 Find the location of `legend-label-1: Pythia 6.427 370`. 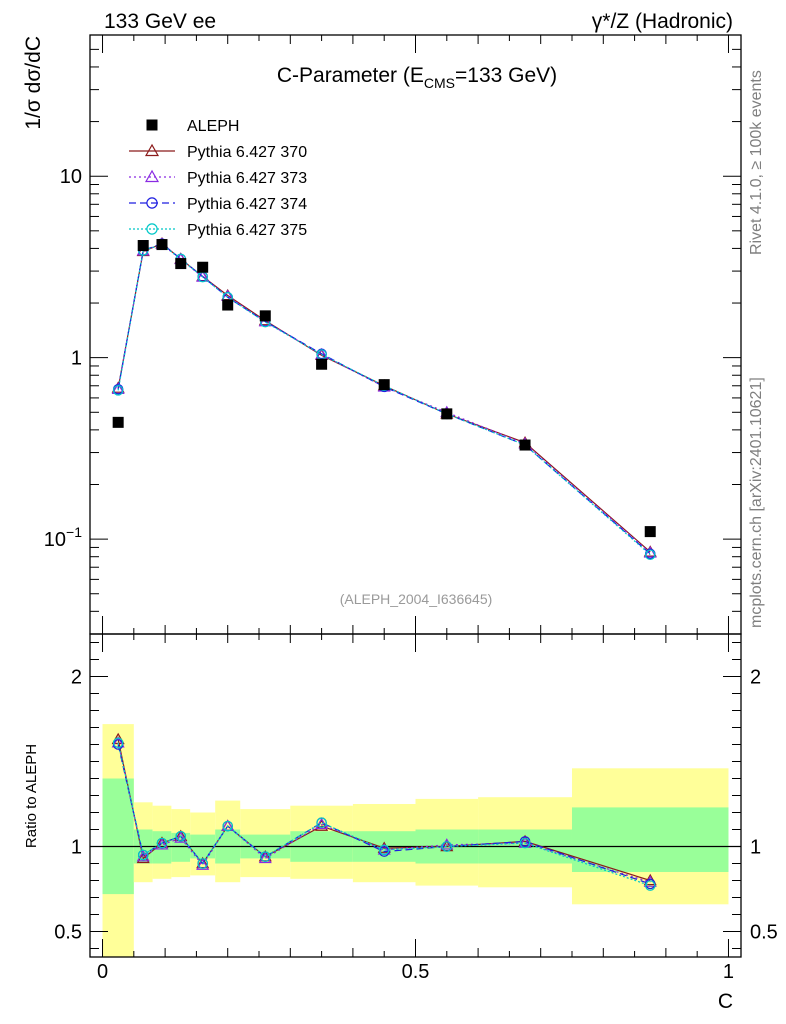

legend-label-1: Pythia 6.427 370 is located at coordinates (247, 152).